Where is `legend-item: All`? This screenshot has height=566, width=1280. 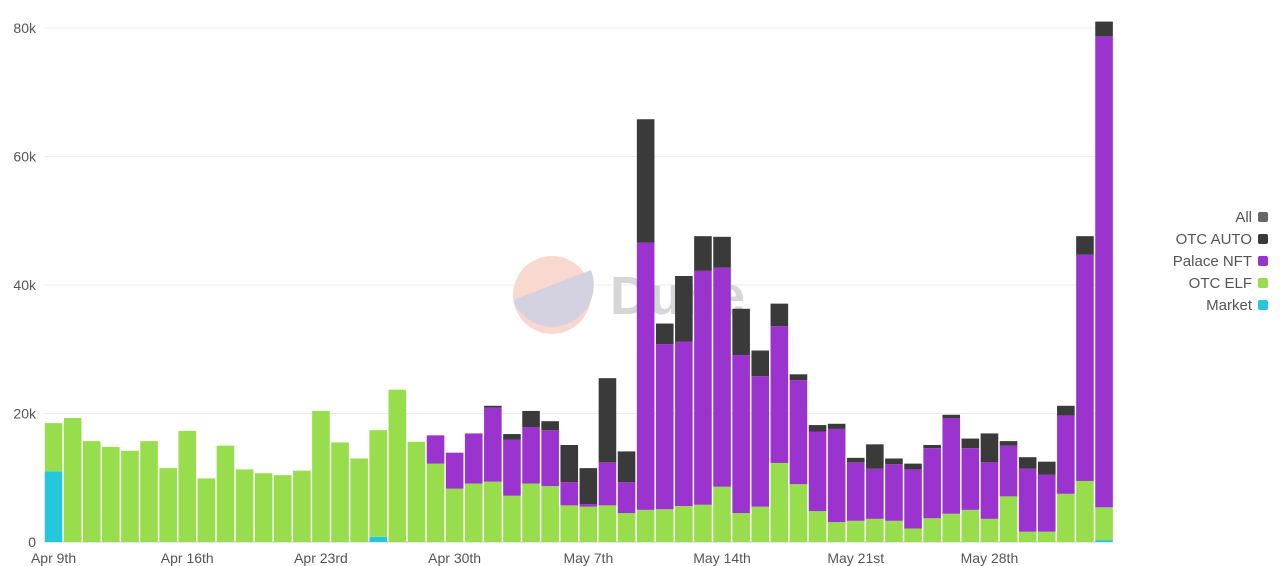 legend-item: All is located at coordinates (1220, 217).